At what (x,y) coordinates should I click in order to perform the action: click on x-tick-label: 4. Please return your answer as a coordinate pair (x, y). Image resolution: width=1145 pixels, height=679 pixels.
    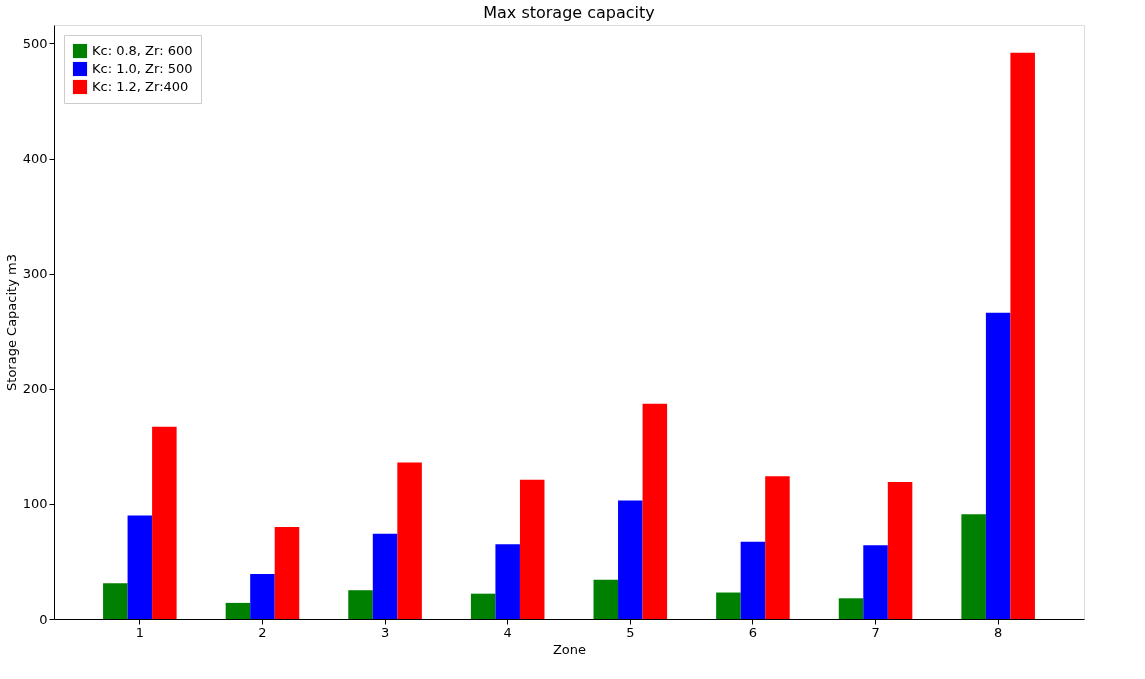
    Looking at the image, I should click on (507, 632).